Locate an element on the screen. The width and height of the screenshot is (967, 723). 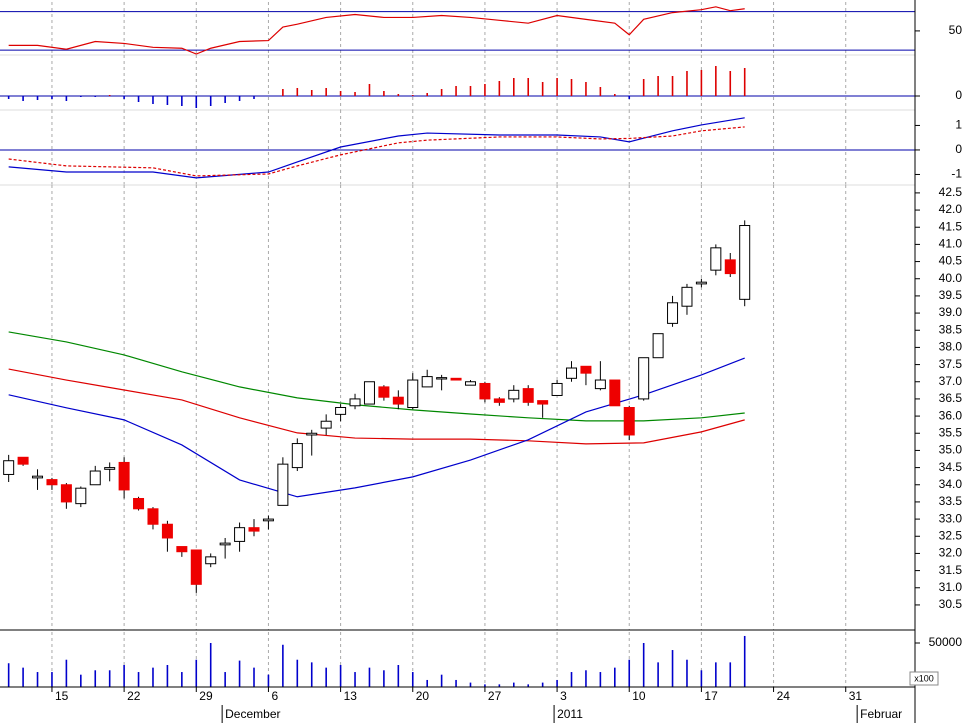
y-tick-label: 41.5 is located at coordinates (951, 226).